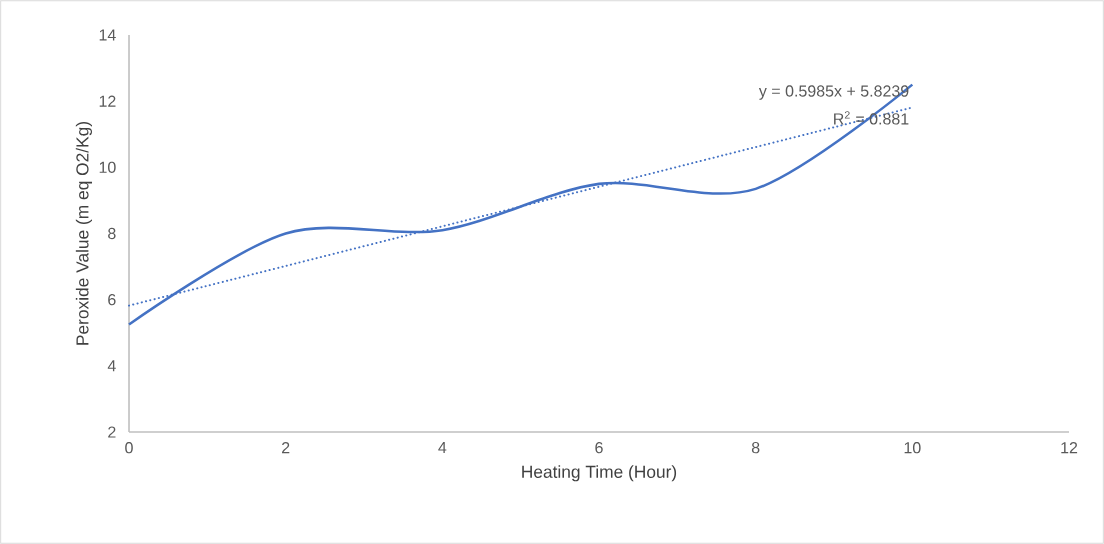 This screenshot has width=1104, height=544. Describe the element at coordinates (107, 35) in the screenshot. I see `y-tick-label: 14` at that location.